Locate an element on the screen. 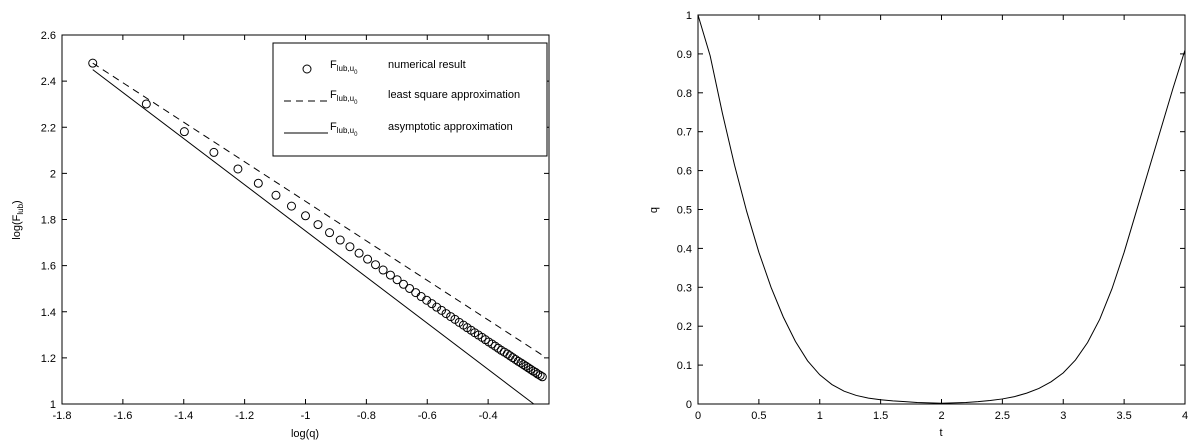  x-tick-label: -1.6 is located at coordinates (122, 416).